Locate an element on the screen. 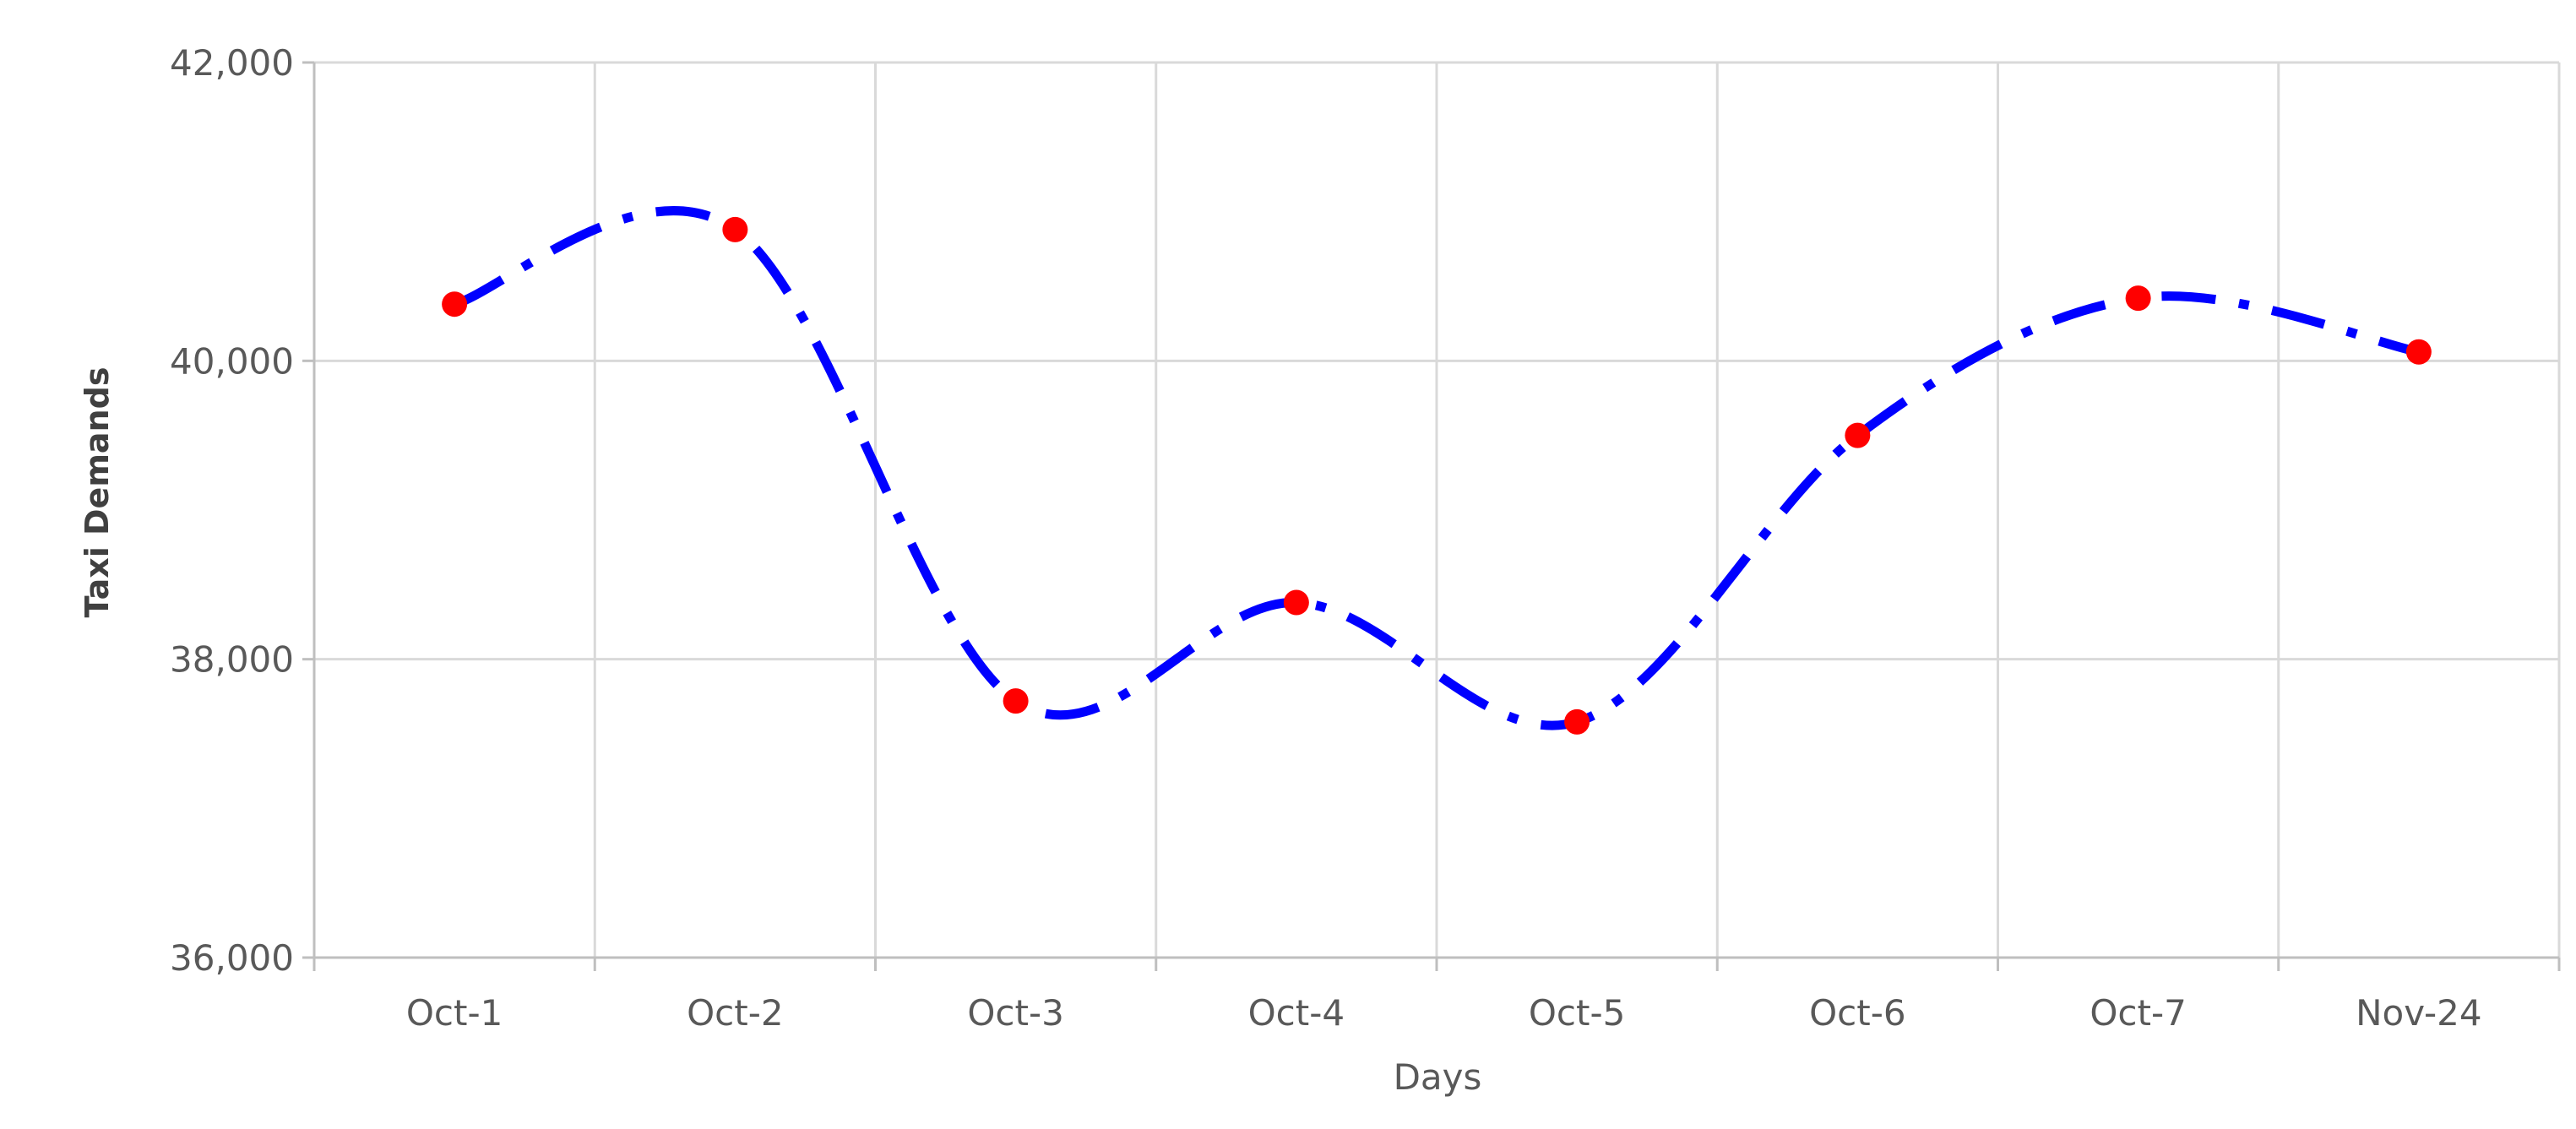 Image resolution: width=2576 pixels, height=1129 pixels. y-tick-label: 38,000 is located at coordinates (232, 660).